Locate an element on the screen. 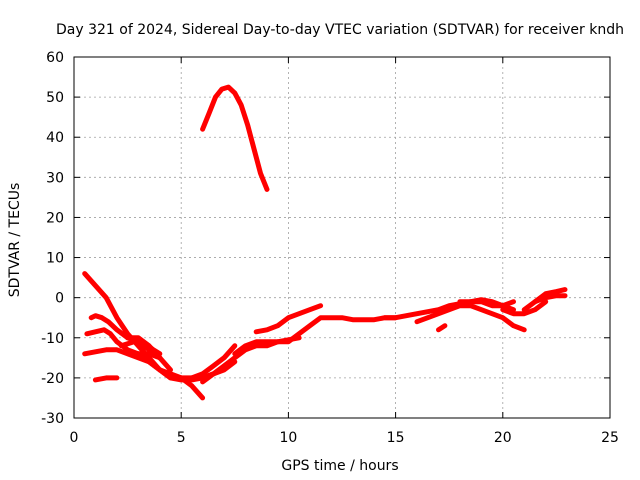 The image size is (640, 480). y-tick-label: 10 is located at coordinates (55, 259).